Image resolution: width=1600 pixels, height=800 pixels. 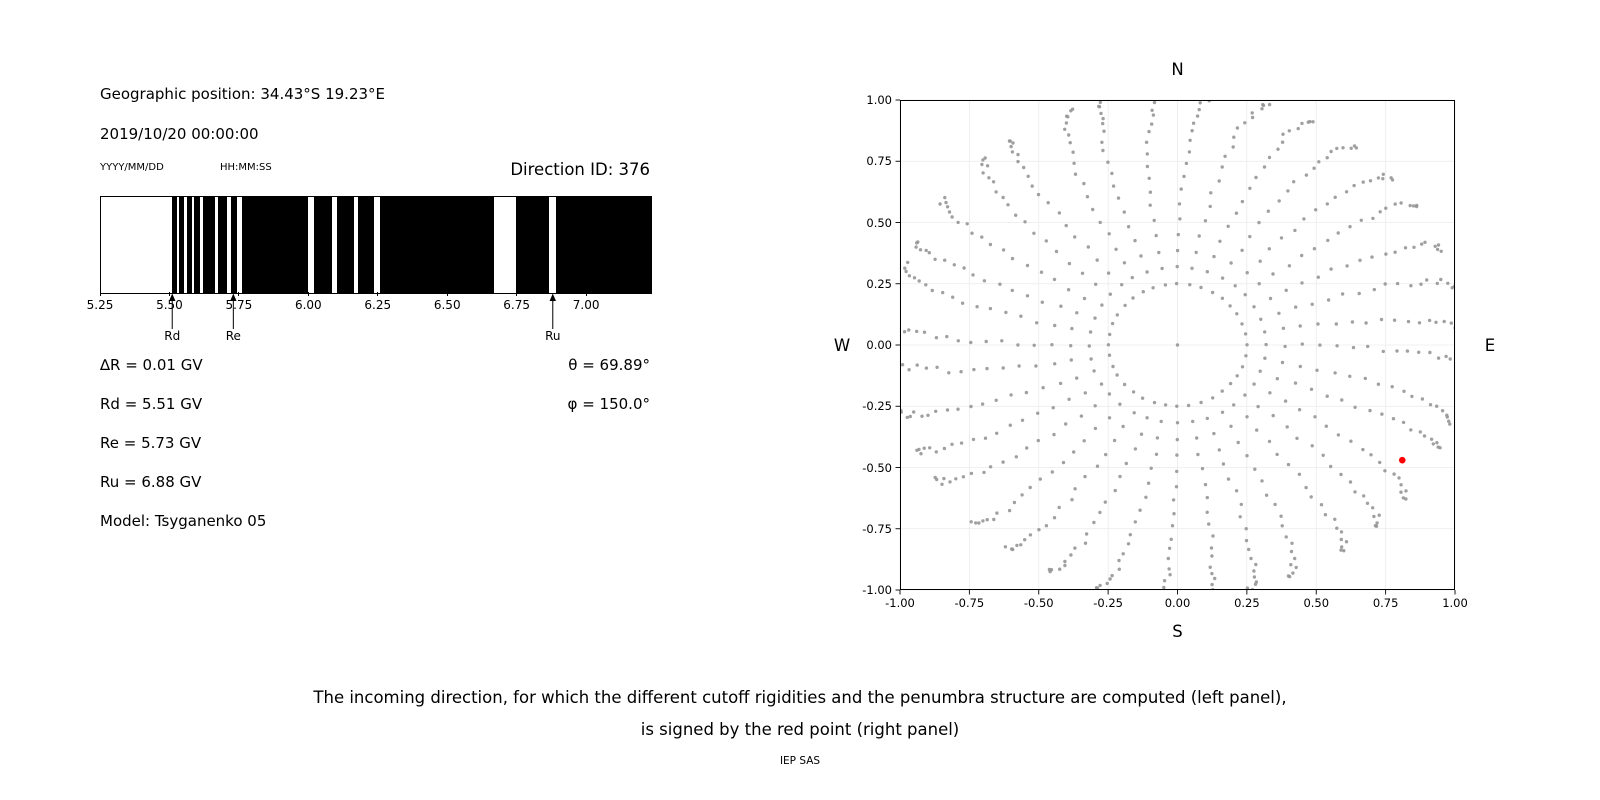 What do you see at coordinates (172, 336) in the screenshot?
I see `cutoff-marker-label: Rd` at bounding box center [172, 336].